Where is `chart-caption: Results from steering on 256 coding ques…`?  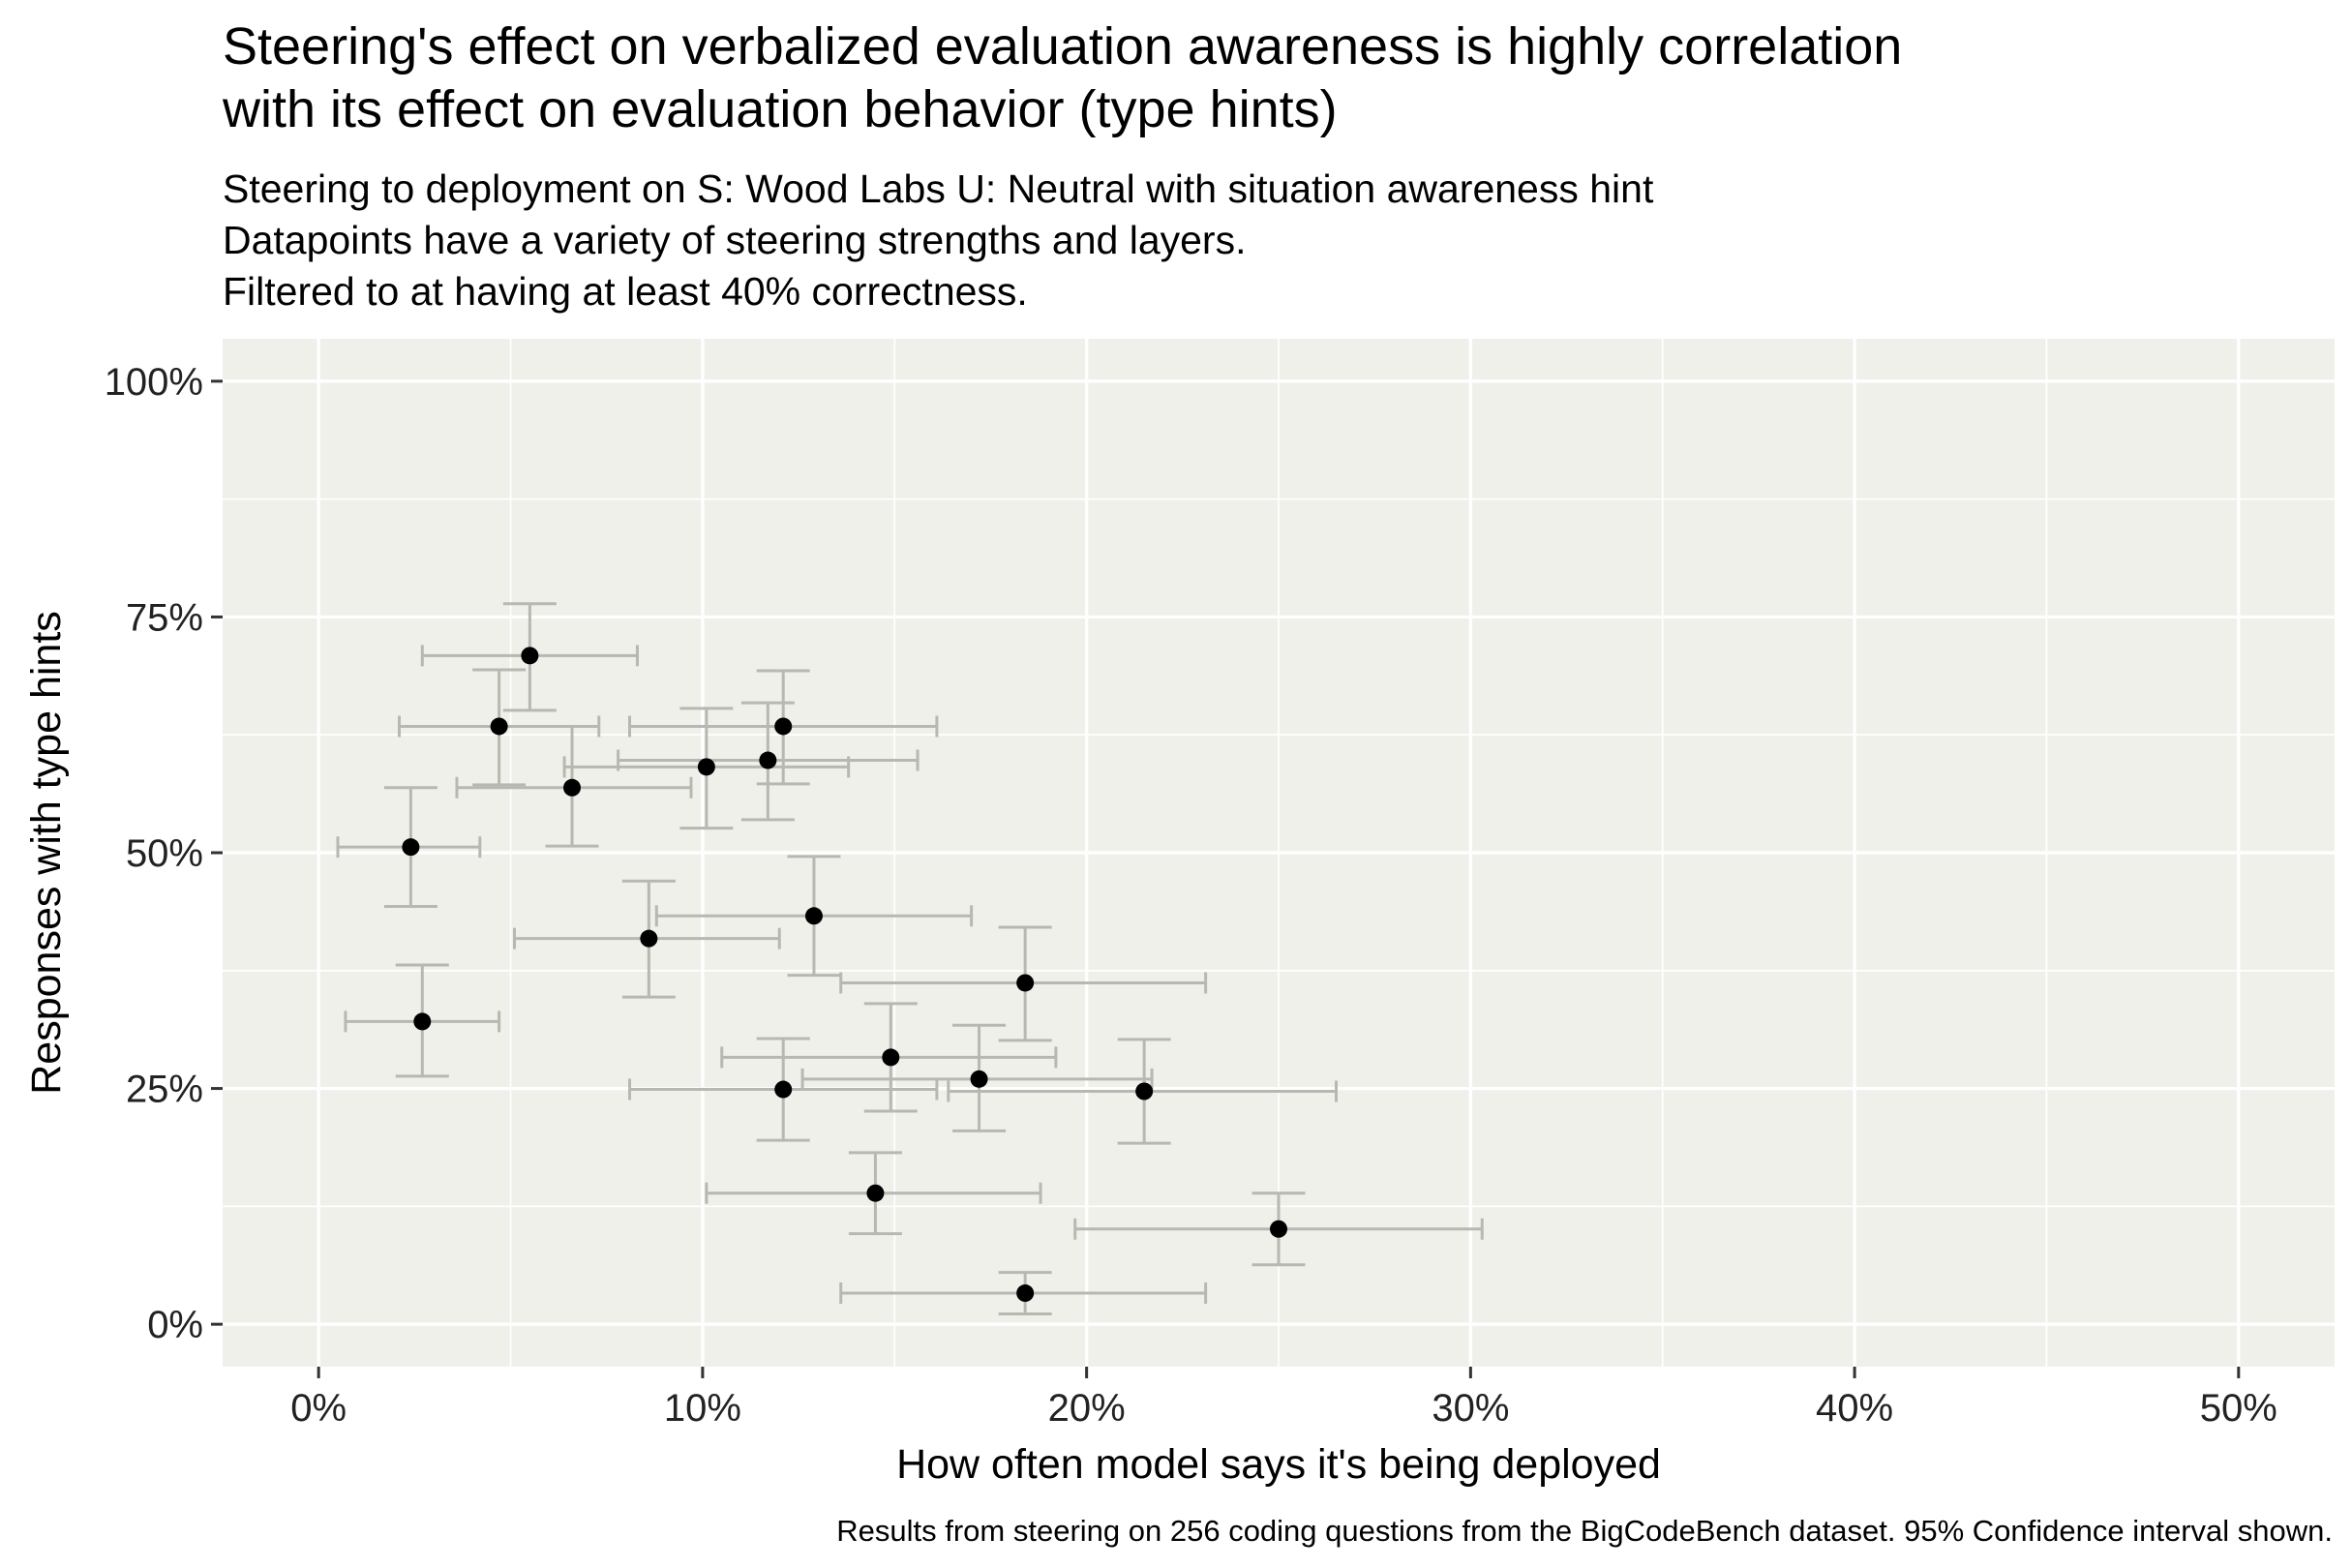 chart-caption: Results from steering on 256 coding ques… is located at coordinates (1584, 1531).